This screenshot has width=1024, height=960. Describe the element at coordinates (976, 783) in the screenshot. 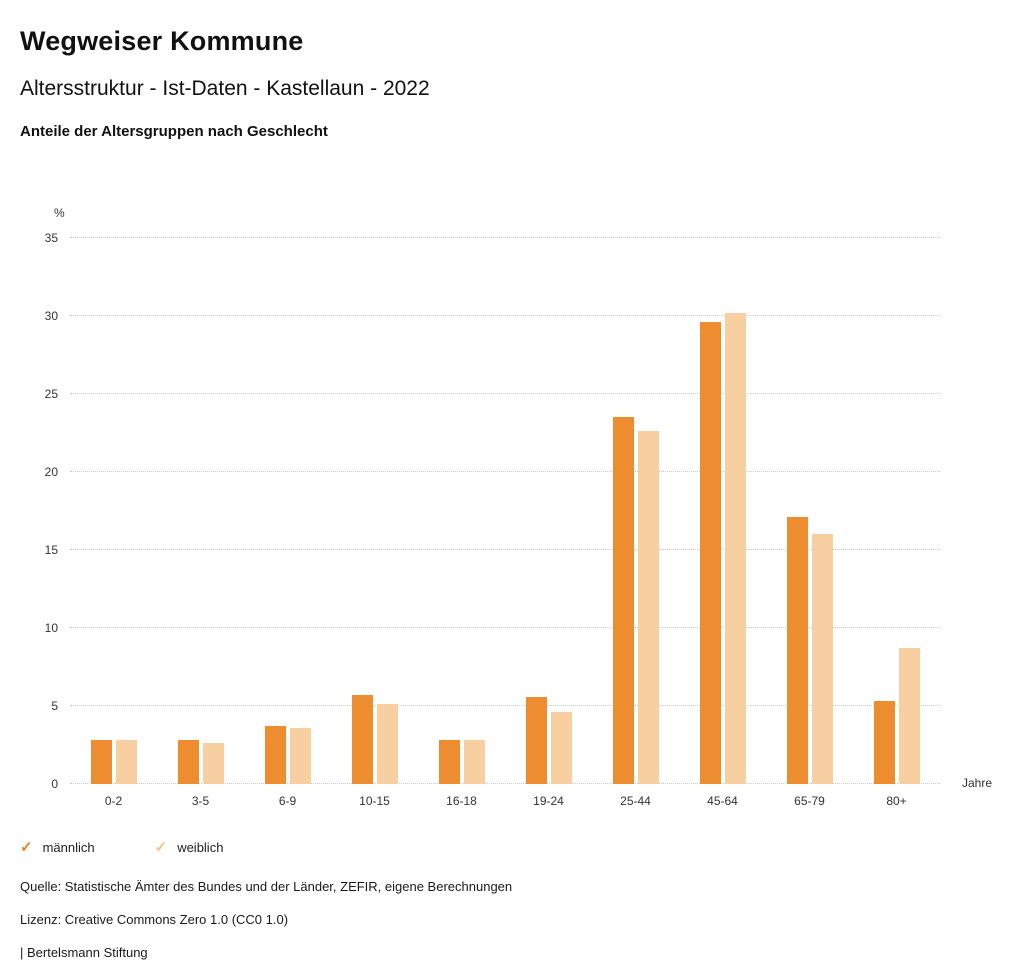

I see `x-axis-unit-label: Jahre` at that location.